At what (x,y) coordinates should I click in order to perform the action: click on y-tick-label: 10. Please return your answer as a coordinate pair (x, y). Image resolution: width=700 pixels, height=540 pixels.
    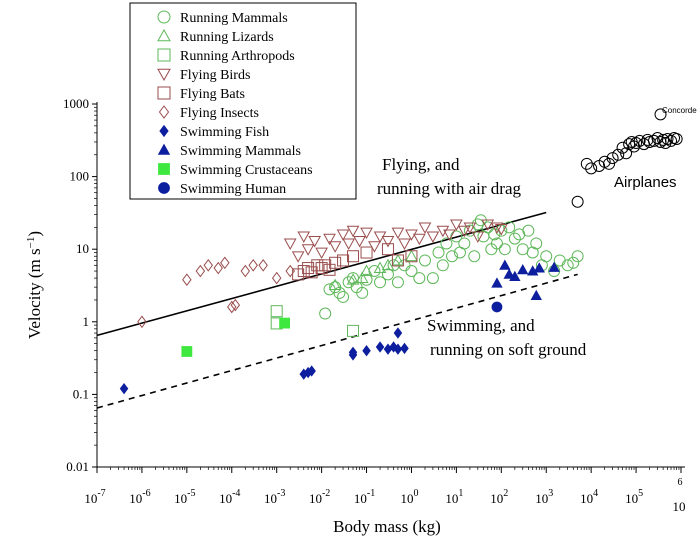
    Looking at the image, I should click on (82, 248).